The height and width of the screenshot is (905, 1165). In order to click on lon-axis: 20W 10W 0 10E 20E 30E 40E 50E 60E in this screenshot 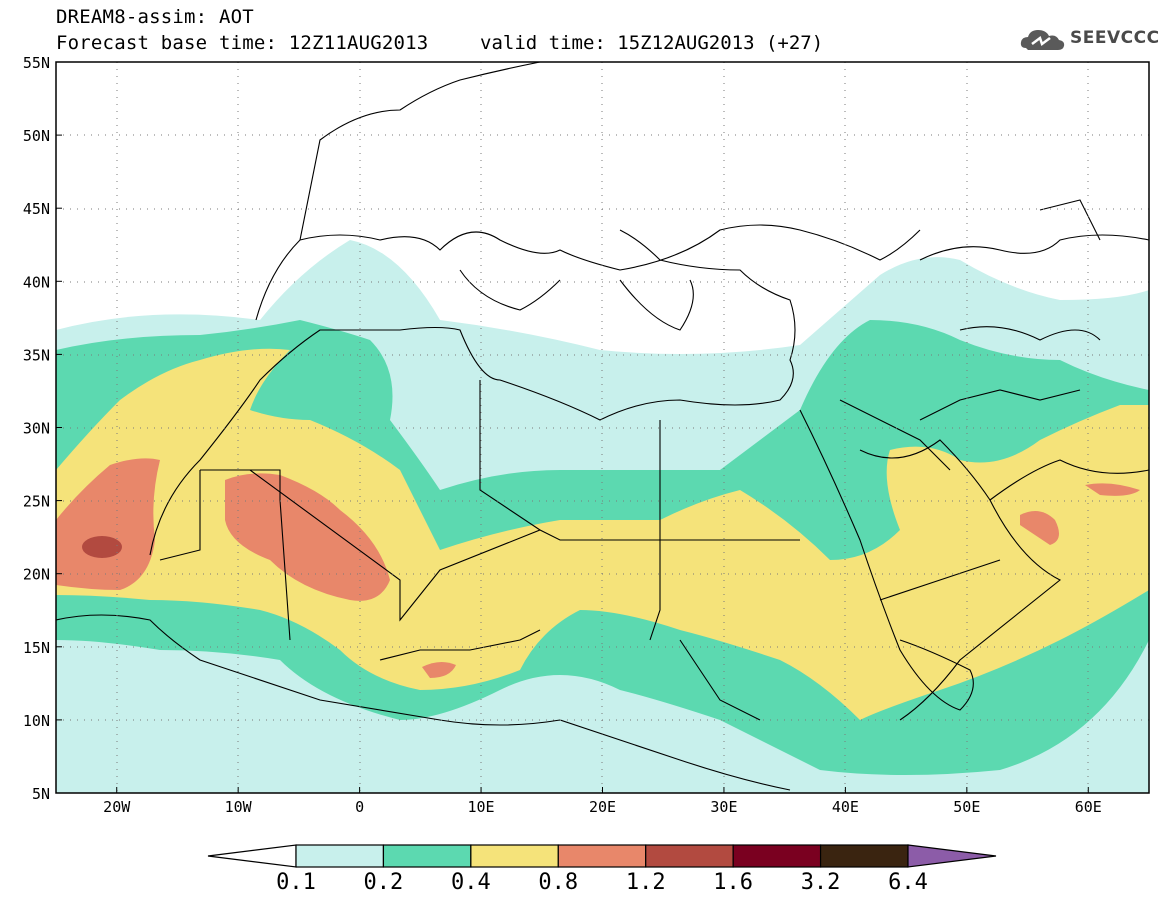, I will do `click(602, 801)`.